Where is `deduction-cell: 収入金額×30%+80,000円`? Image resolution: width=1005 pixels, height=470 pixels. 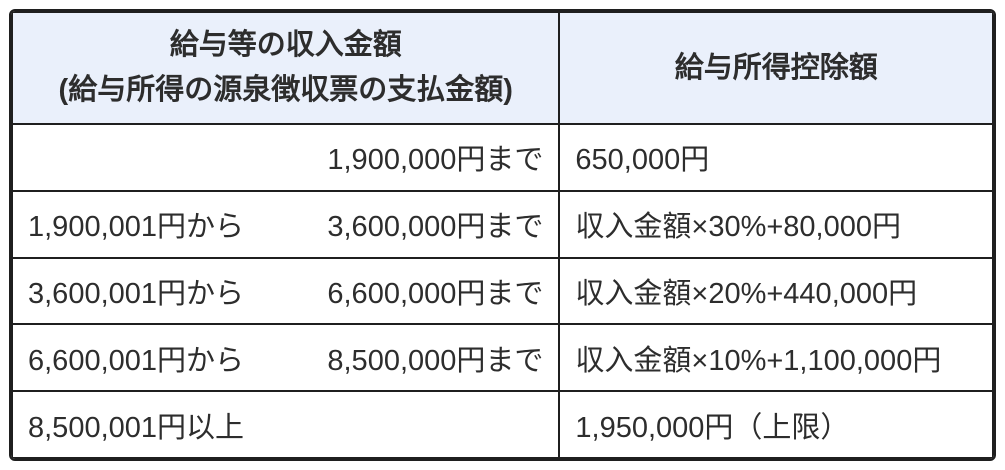
deduction-cell: 収入金額×30%+80,000円 is located at coordinates (776, 224).